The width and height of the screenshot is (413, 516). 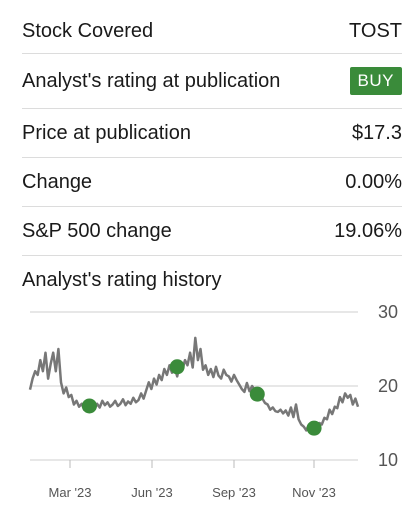 What do you see at coordinates (212, 133) in the screenshot?
I see `price-row: Price at publication $17.3` at bounding box center [212, 133].